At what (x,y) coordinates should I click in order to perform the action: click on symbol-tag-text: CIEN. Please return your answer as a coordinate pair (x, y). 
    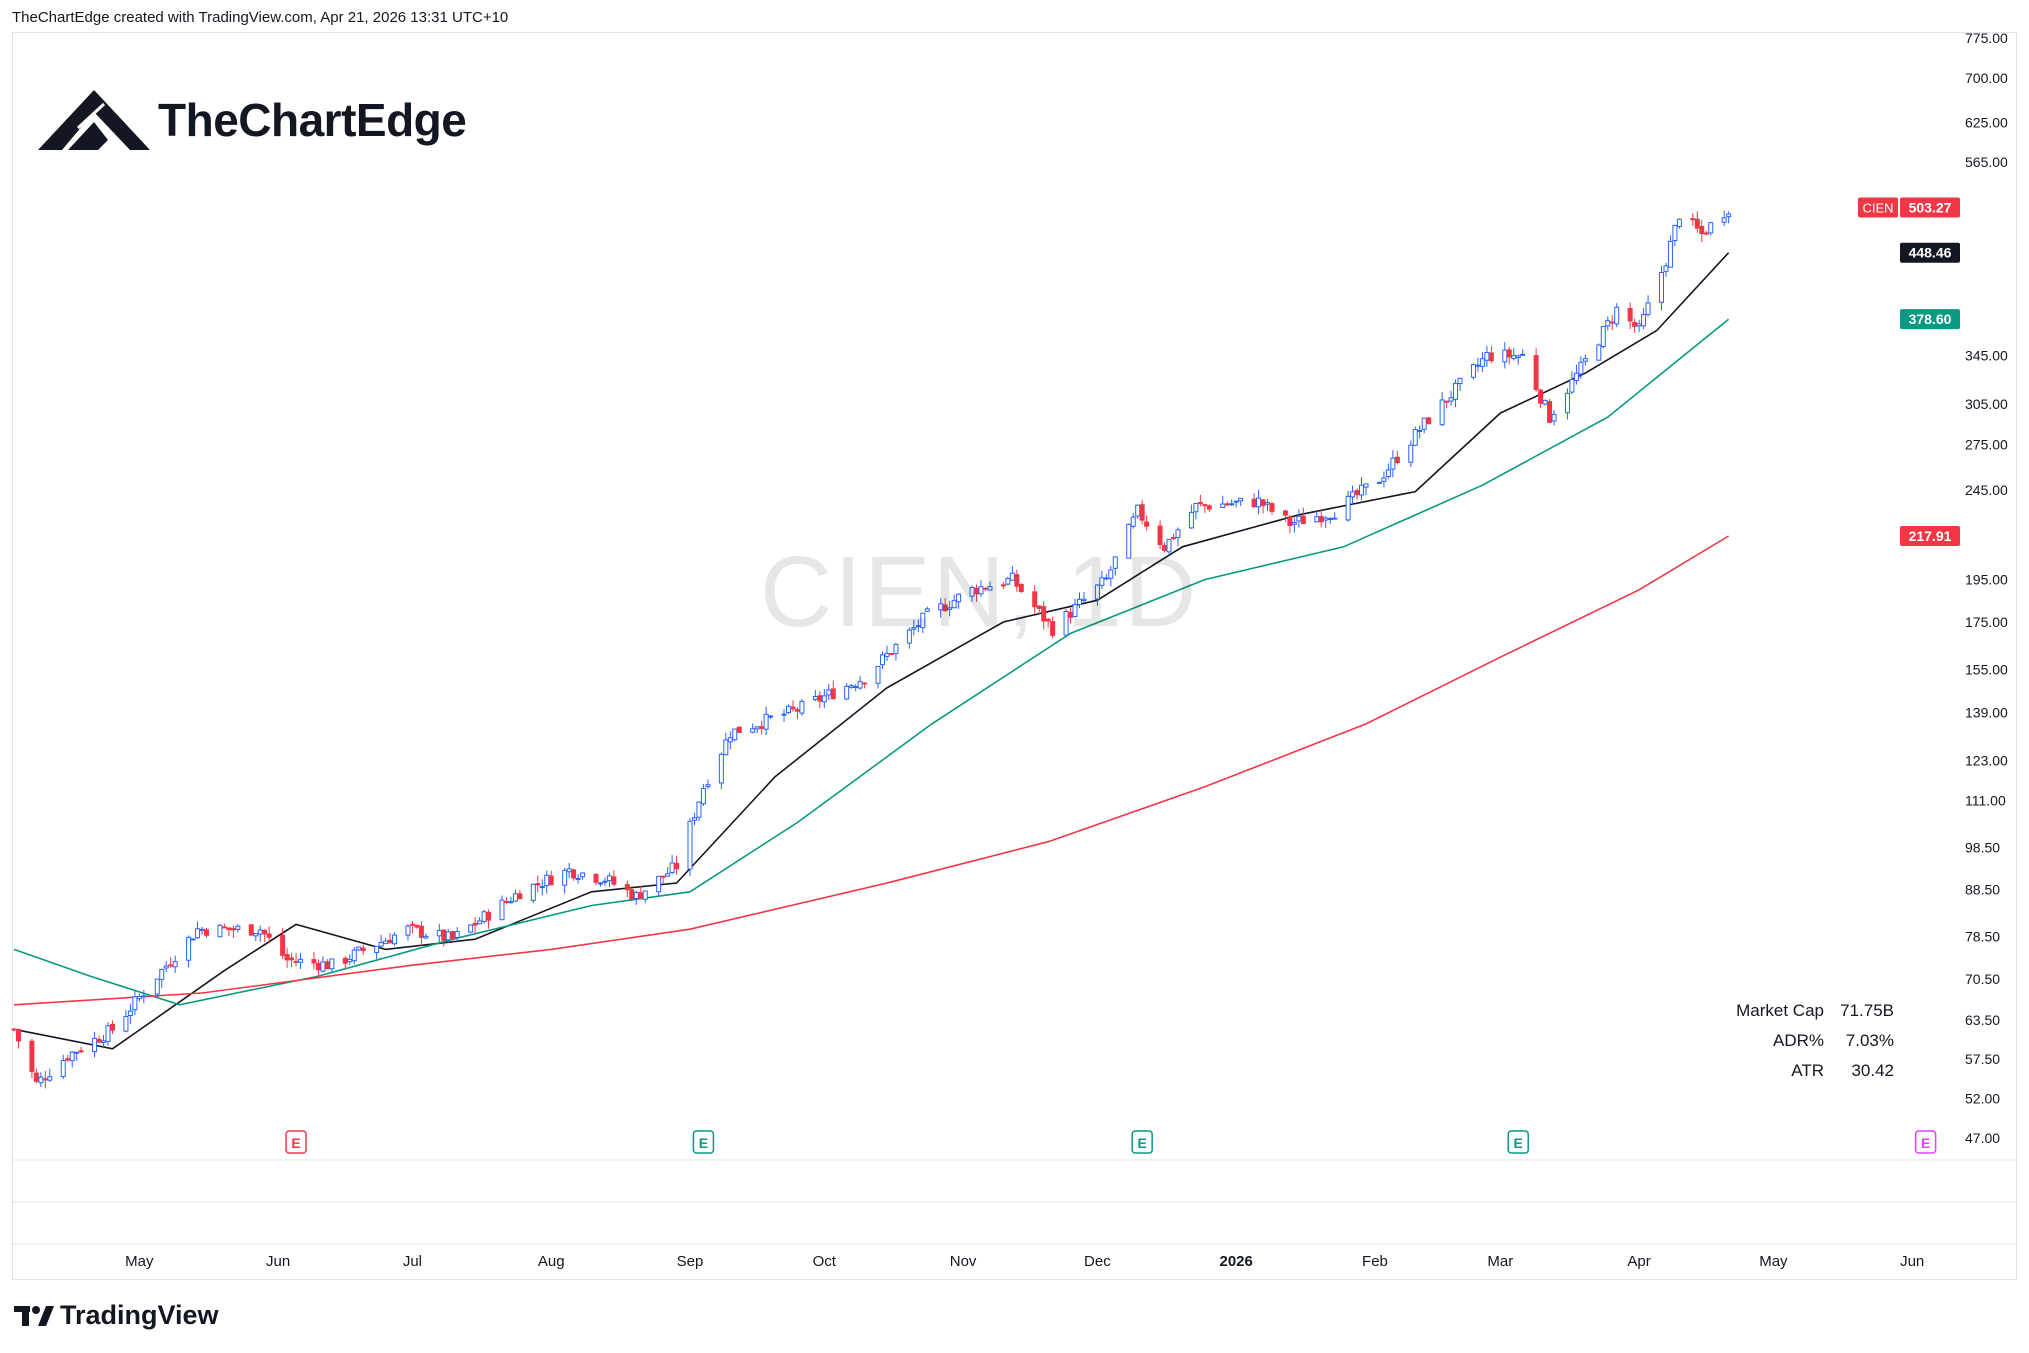
    Looking at the image, I should click on (1877, 207).